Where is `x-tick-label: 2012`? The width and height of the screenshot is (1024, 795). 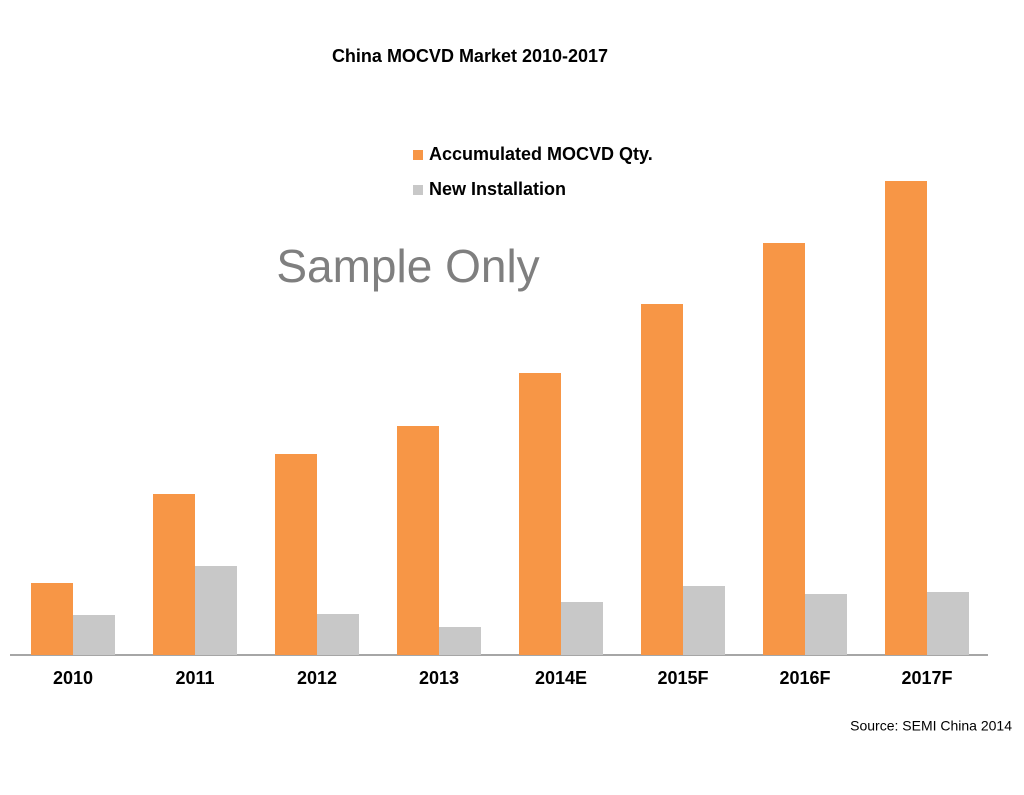
x-tick-label: 2012 is located at coordinates (317, 678).